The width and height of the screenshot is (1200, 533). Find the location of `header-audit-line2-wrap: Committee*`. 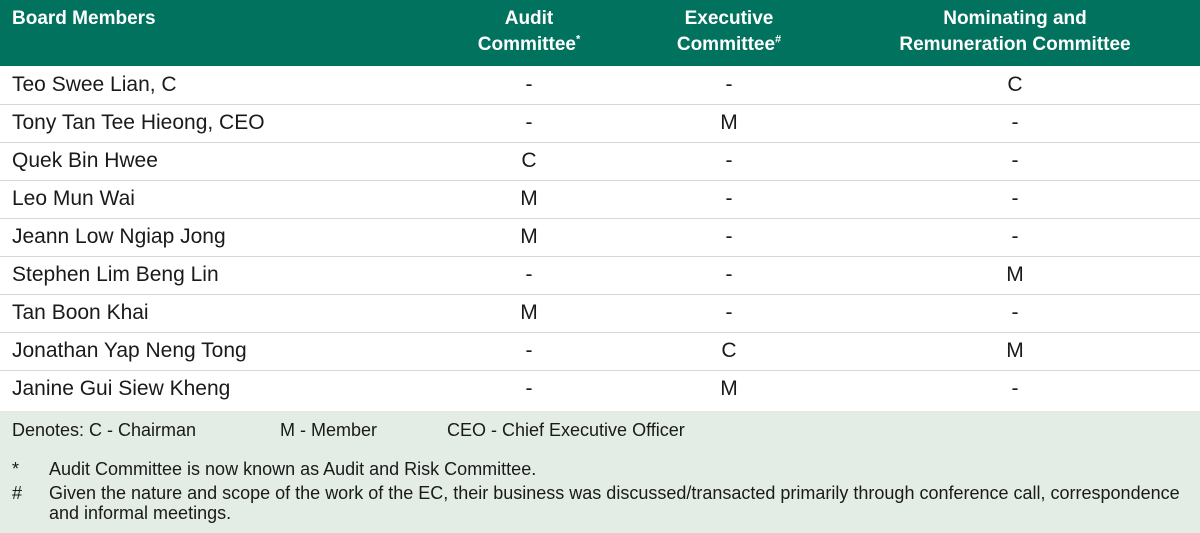

header-audit-line2-wrap: Committee* is located at coordinates (529, 45).